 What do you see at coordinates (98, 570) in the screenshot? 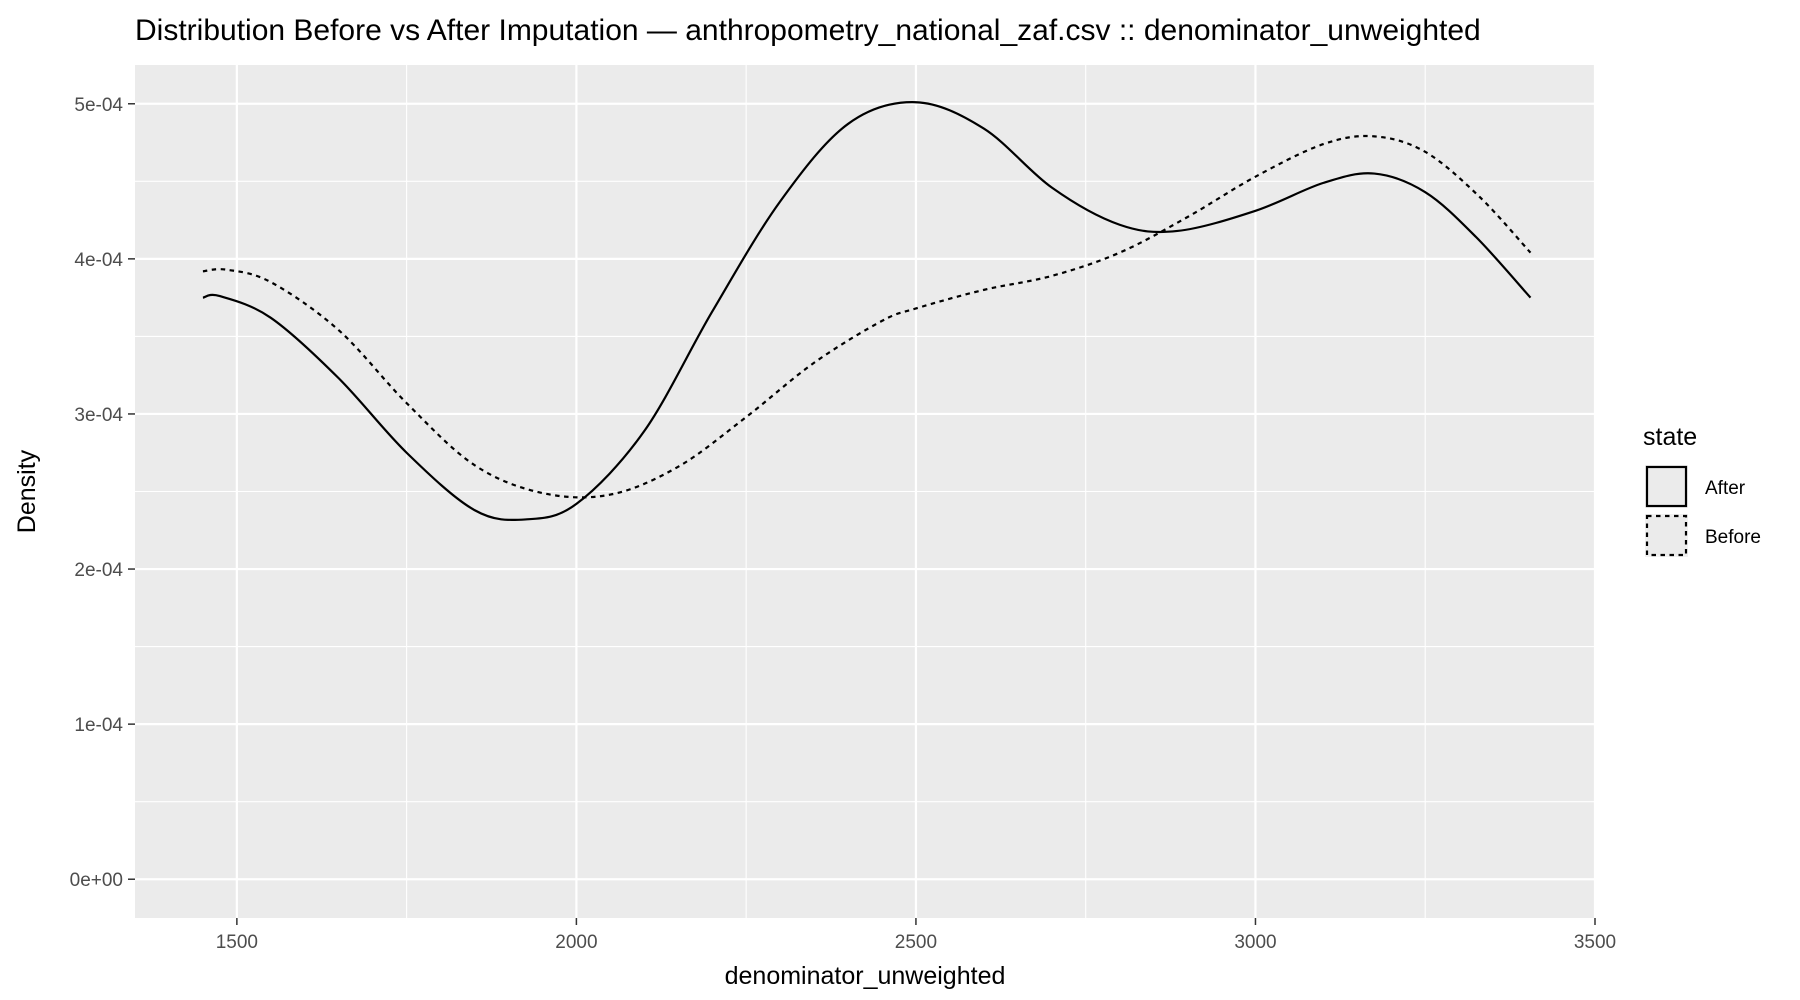
I see `y-tick-label: 2e-04` at bounding box center [98, 570].